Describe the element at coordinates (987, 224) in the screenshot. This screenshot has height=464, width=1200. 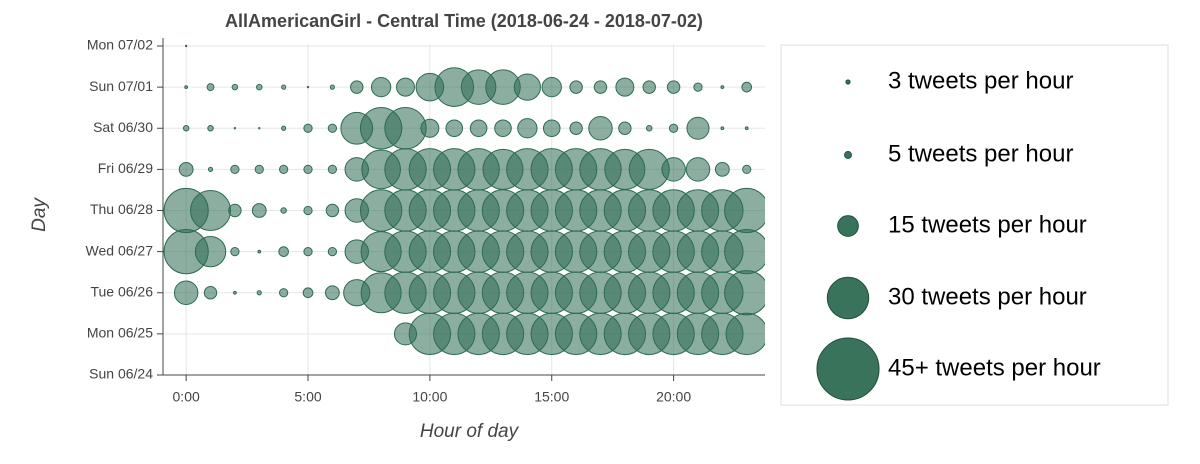
I see `legend-label: 15 tweets per hour` at that location.